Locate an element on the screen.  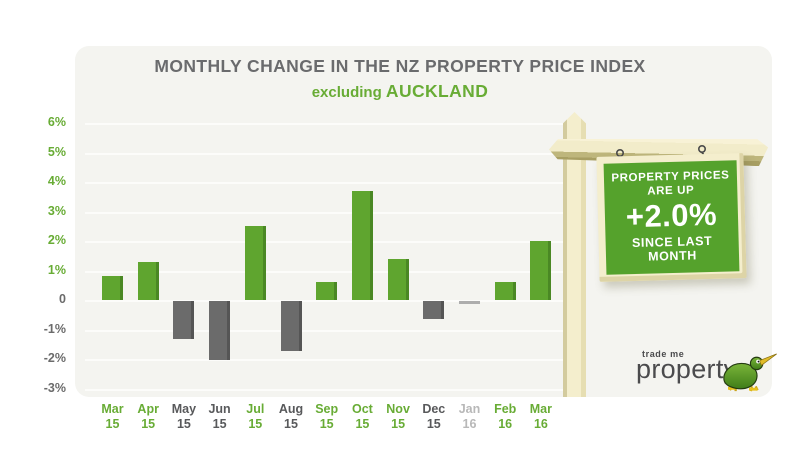
x-axis-label: Dec 15 is located at coordinates (434, 416).